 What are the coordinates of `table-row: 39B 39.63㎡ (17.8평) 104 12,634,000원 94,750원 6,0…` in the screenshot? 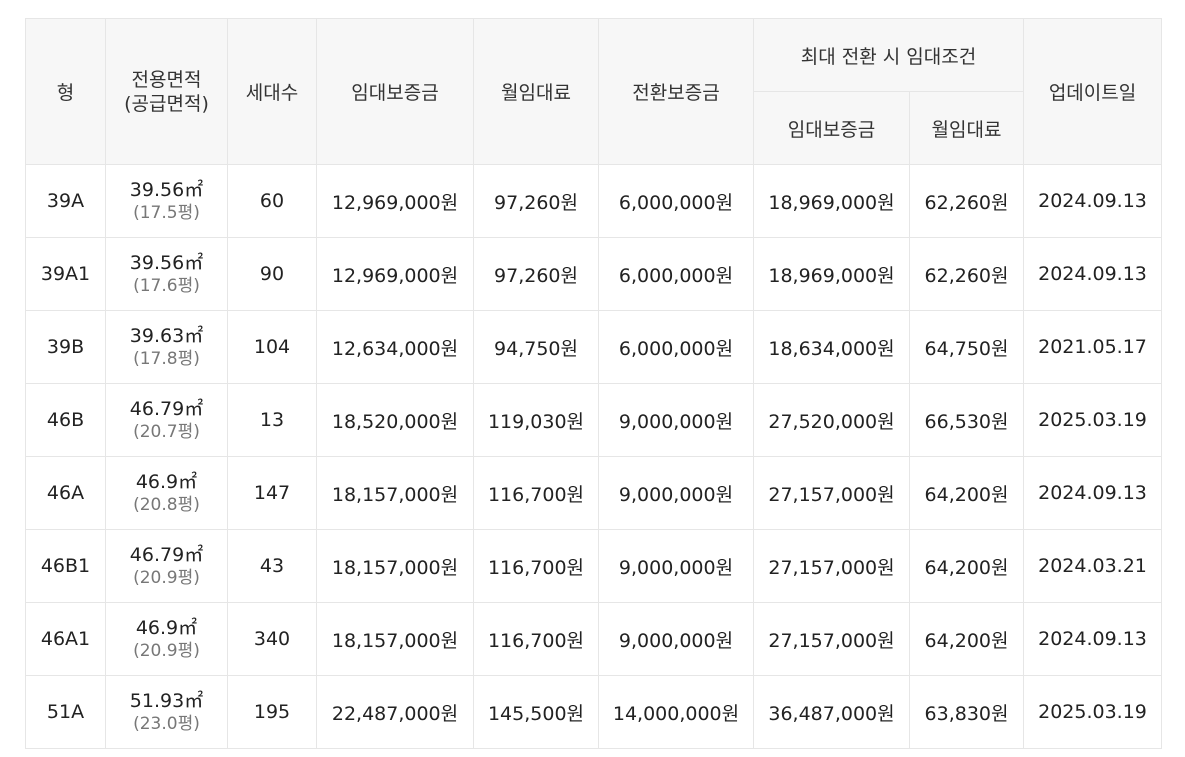 It's located at (594, 347).